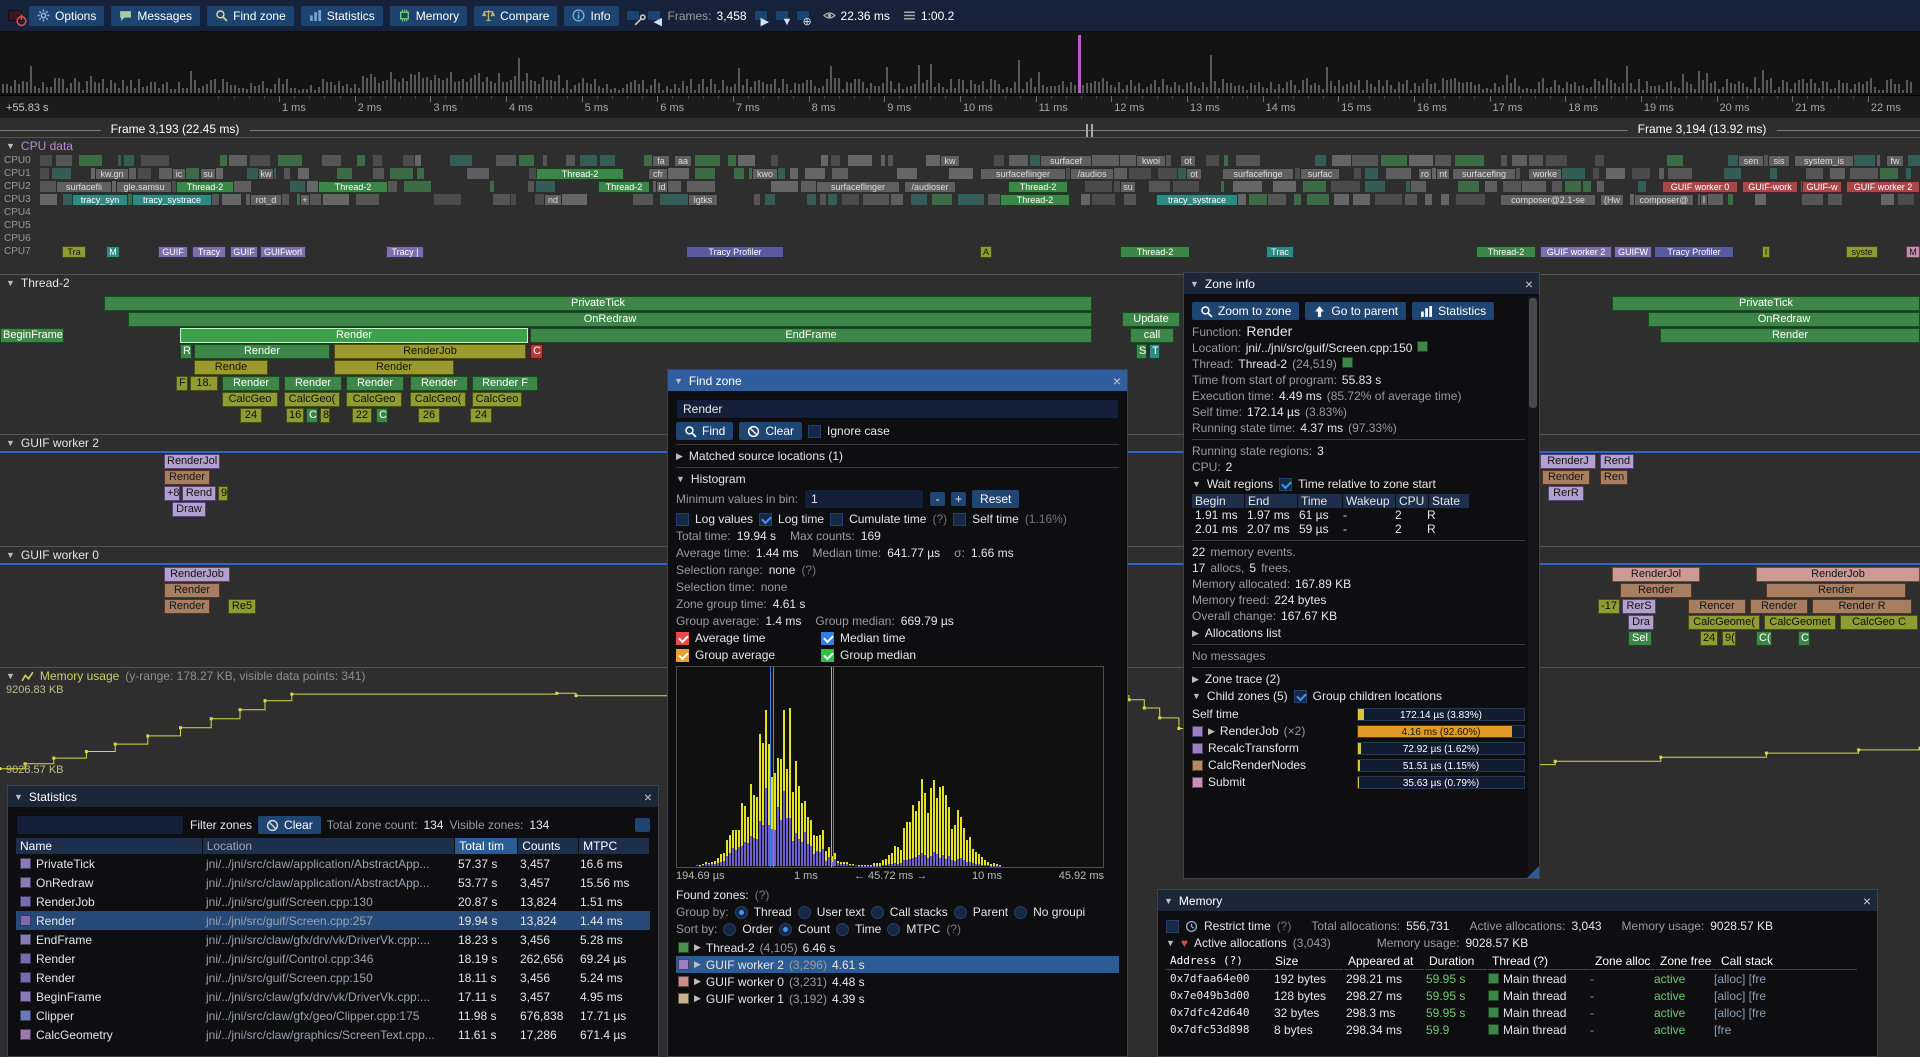  What do you see at coordinates (172, 493) in the screenshot?
I see `timeline-zone: +8` at bounding box center [172, 493].